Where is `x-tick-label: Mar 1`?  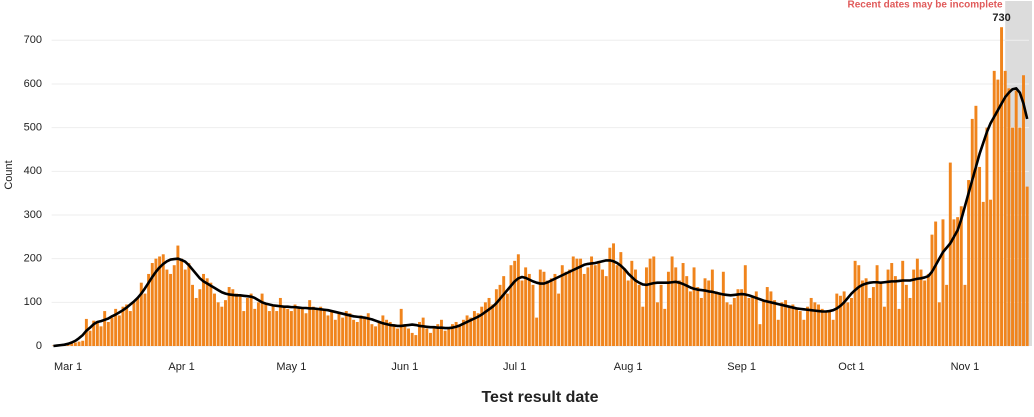 x-tick-label: Mar 1 is located at coordinates (68, 367).